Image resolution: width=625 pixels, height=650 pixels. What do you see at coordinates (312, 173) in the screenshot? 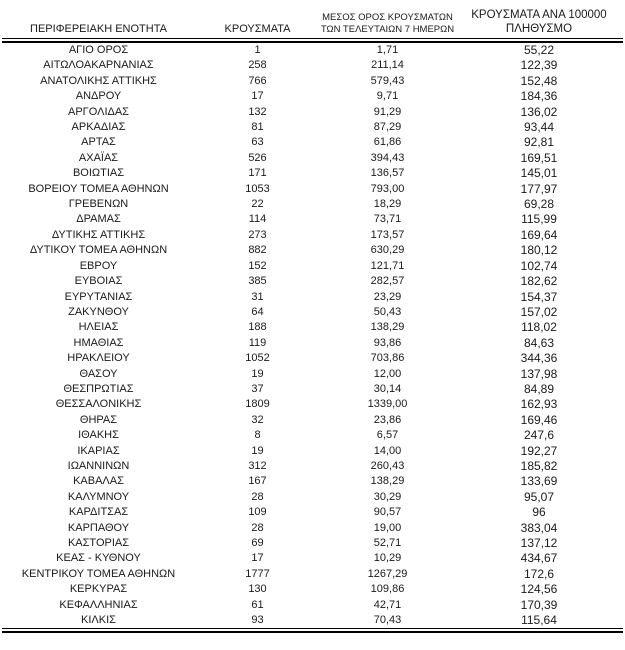
I see `table-row: ΒΟΙΩΤΙΑΣ 171 136,57 145,01` at bounding box center [312, 173].